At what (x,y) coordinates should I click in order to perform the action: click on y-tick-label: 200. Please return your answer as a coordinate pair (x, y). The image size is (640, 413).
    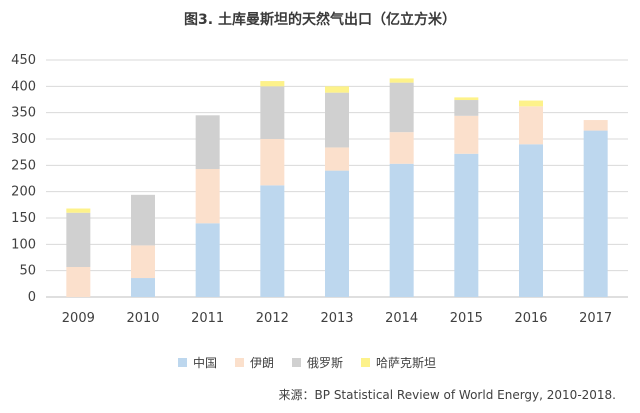
    Looking at the image, I should click on (23, 192).